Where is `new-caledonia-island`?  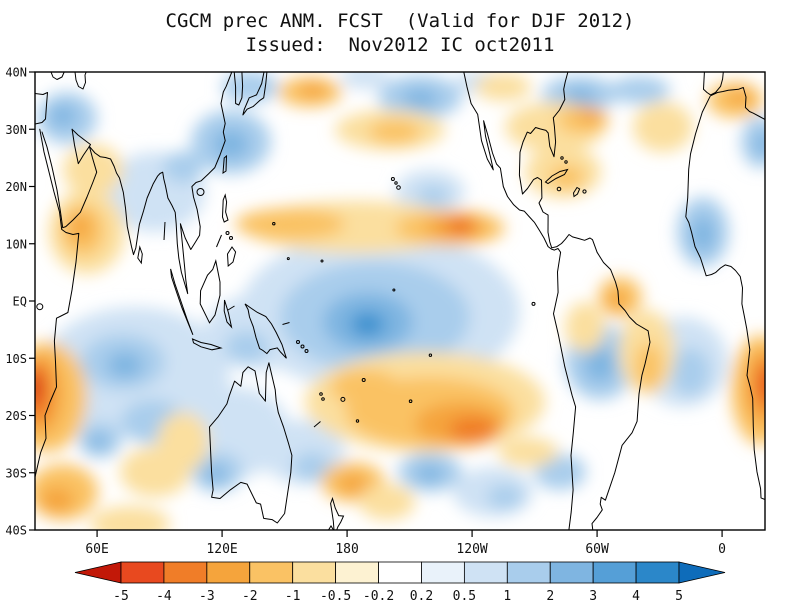
new-caledonia-island is located at coordinates (317, 424).